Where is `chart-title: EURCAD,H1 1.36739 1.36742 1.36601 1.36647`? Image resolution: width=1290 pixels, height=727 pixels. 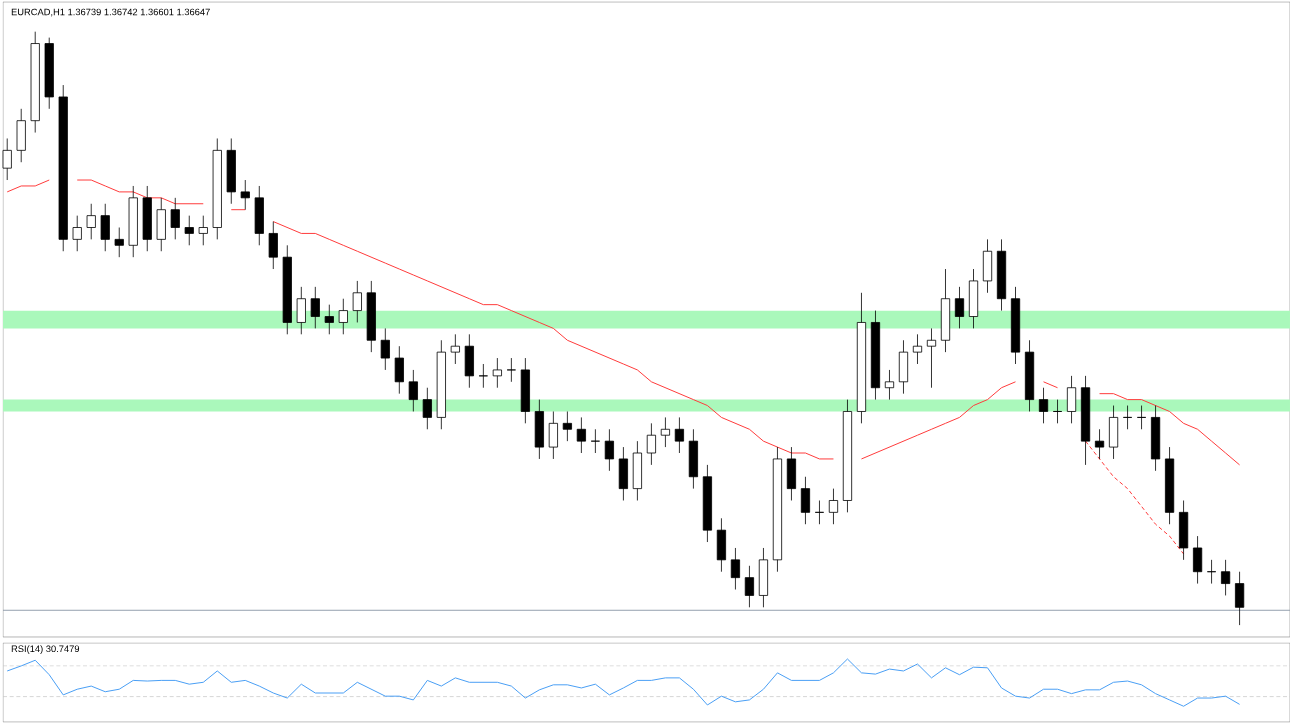
chart-title: EURCAD,H1 1.36739 1.36742 1.36601 1.36647 is located at coordinates (110, 12).